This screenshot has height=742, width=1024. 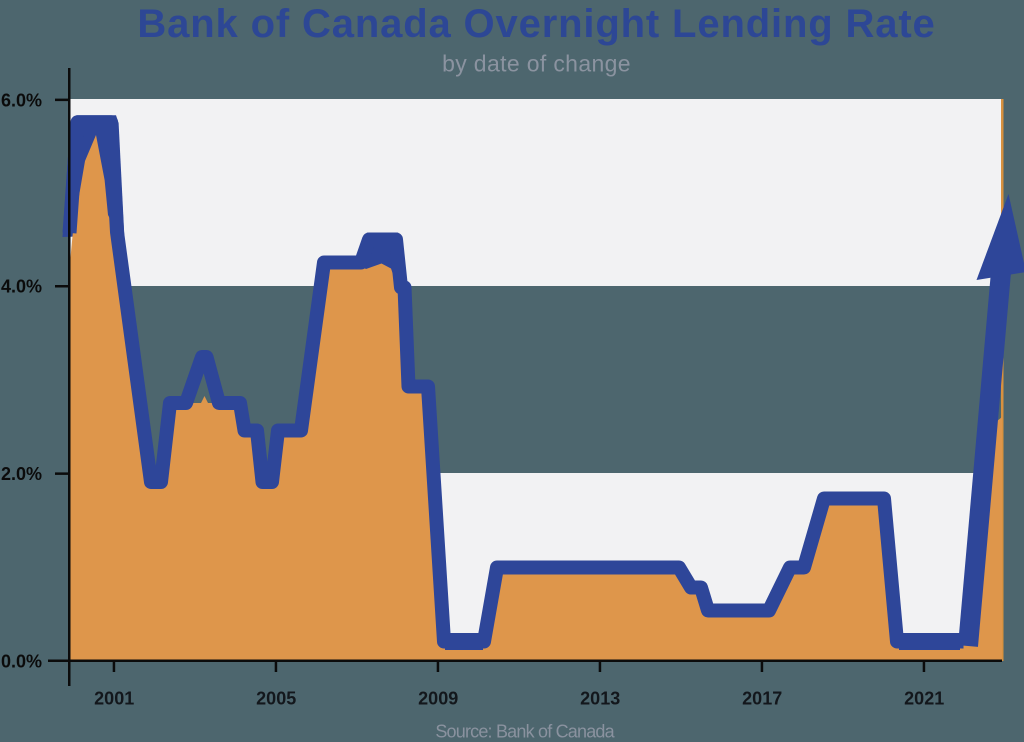 I want to click on svg-text:Bank of Canada Overnight Lendi: Bank of Canada Overnight Lending Rate, so click(x=536, y=24).